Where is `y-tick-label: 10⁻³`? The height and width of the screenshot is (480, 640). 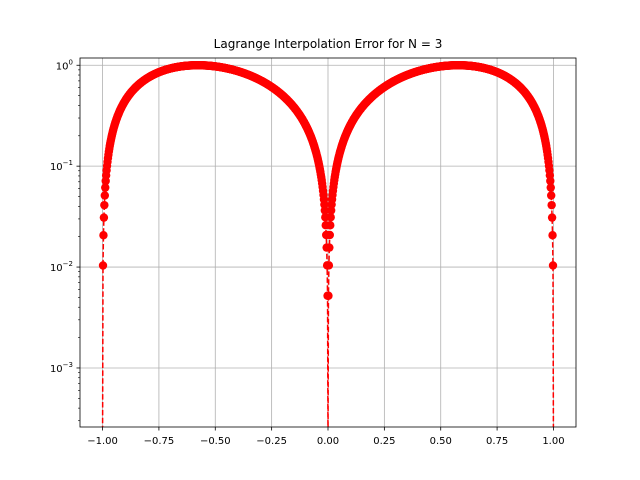
y-tick-label: 10⁻³ is located at coordinates (61, 368).